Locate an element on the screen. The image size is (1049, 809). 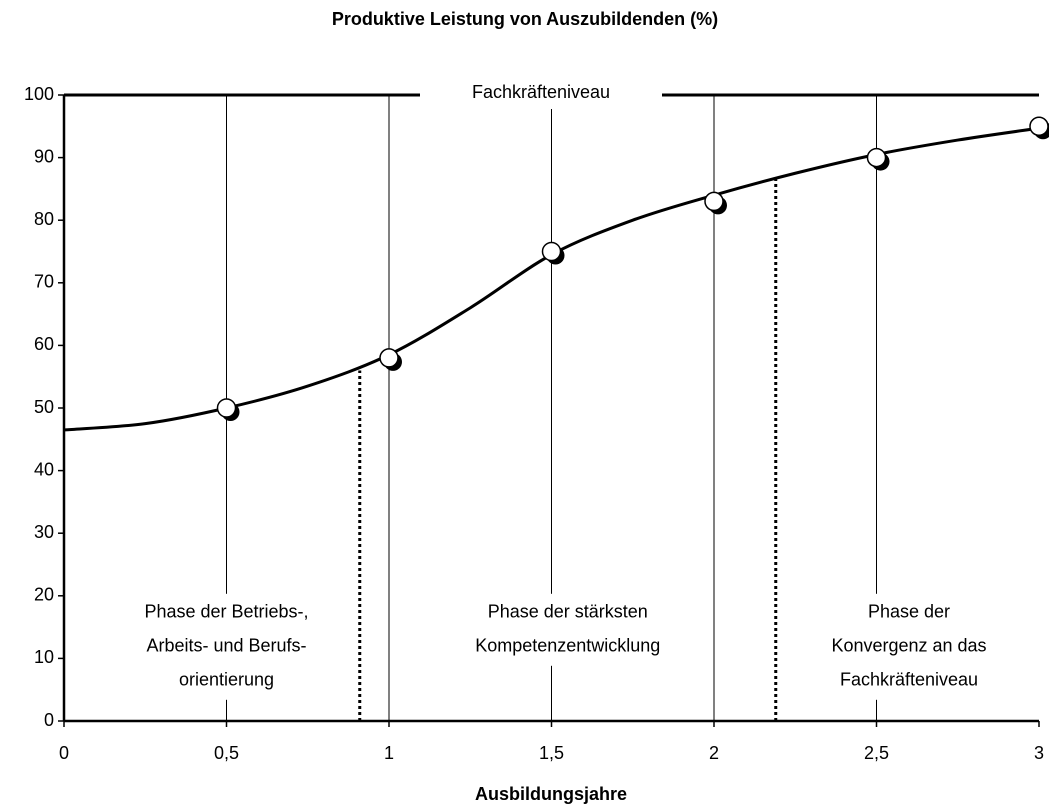
y-tick-label: 70 is located at coordinates (44, 282).